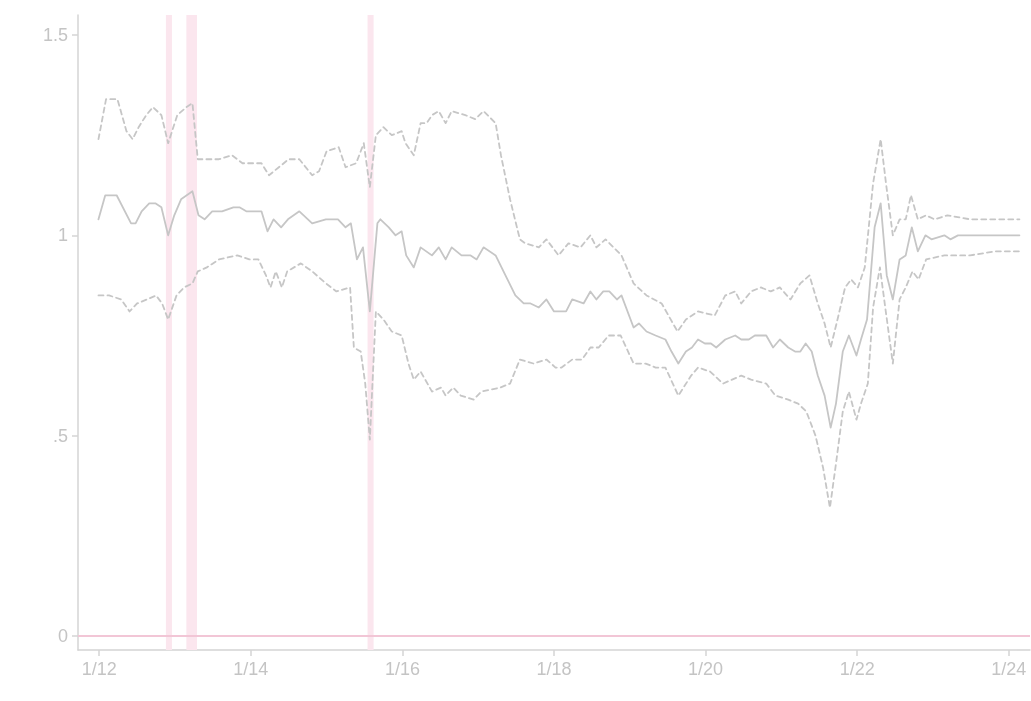 Image resolution: width=1031 pixels, height=701 pixels. What do you see at coordinates (62, 635) in the screenshot?
I see `y-tick-label: 0` at bounding box center [62, 635].